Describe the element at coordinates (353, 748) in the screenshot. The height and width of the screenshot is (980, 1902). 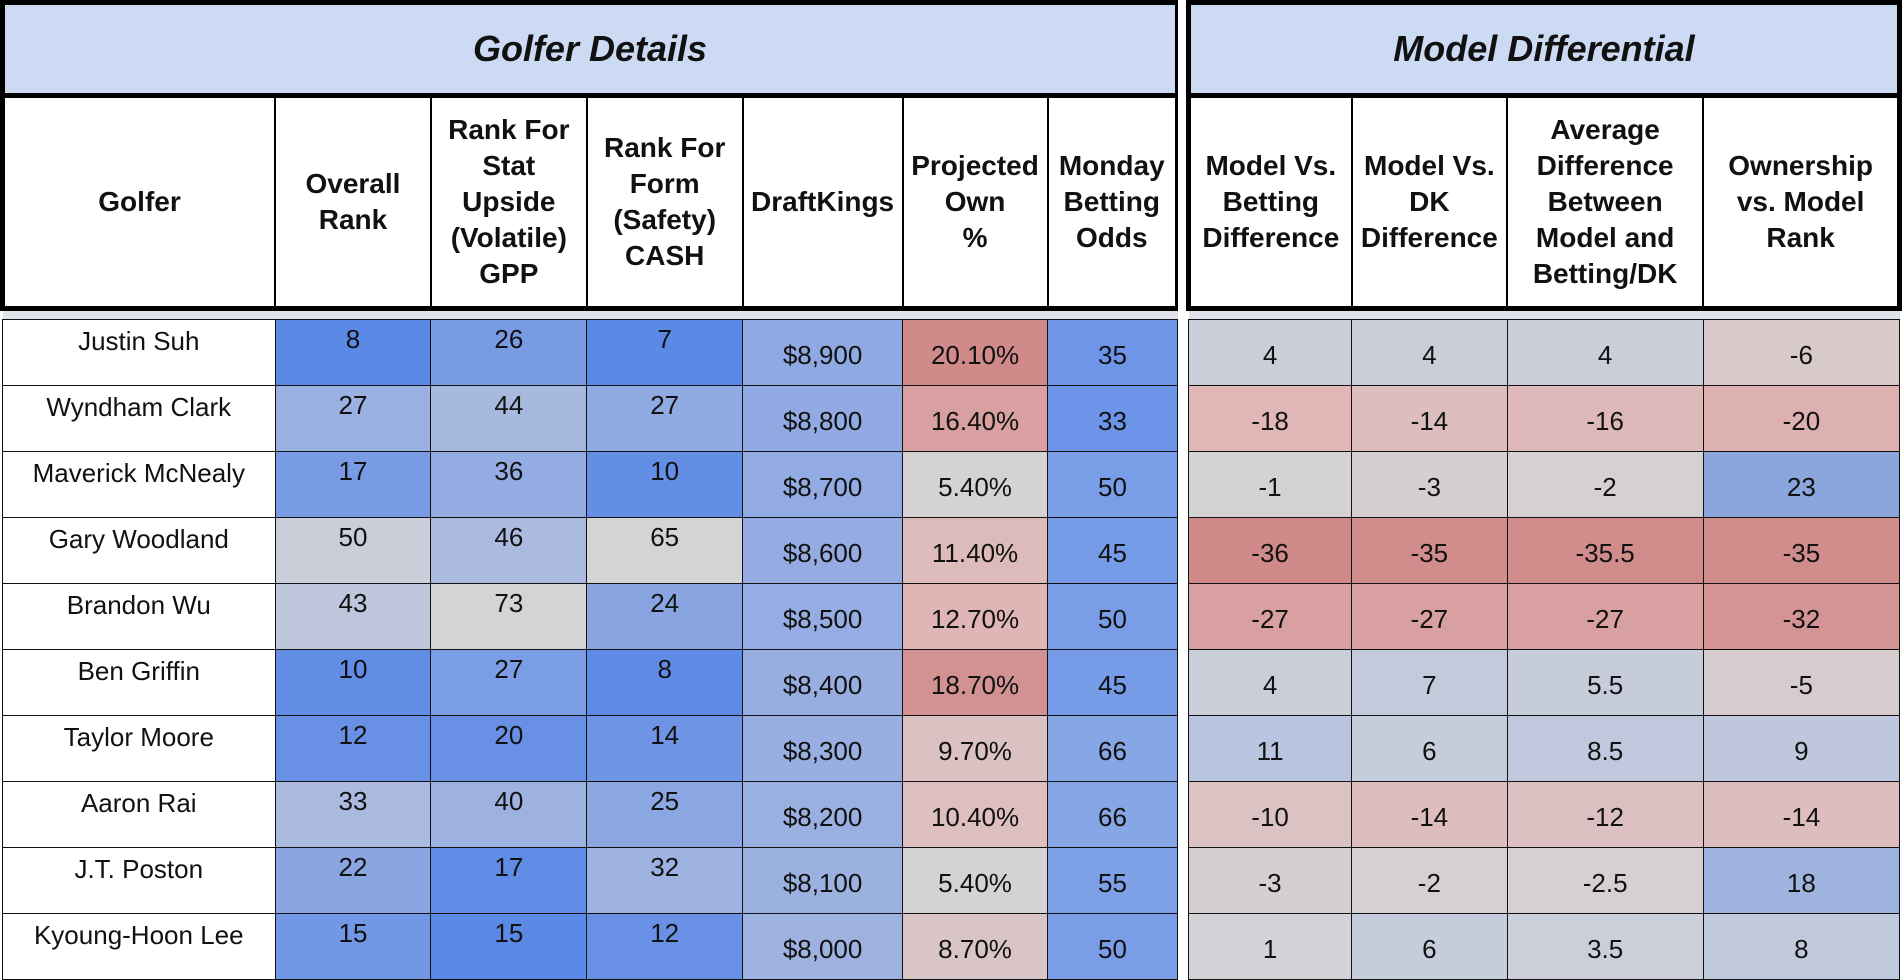
I see `overall-rank-cell: 12` at that location.